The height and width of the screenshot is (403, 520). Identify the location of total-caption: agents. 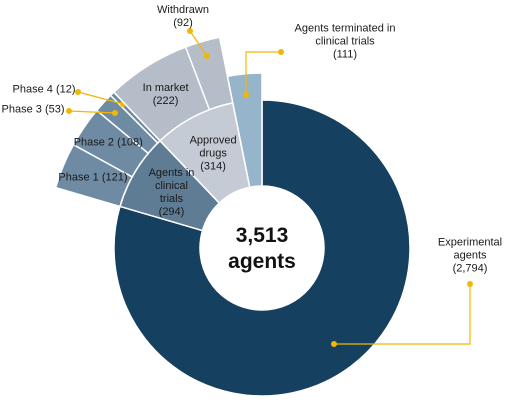
(262, 261).